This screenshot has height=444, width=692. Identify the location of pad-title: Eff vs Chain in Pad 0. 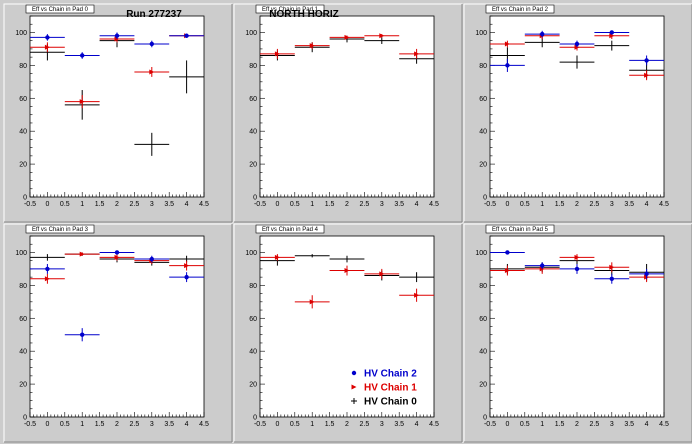
(60, 10).